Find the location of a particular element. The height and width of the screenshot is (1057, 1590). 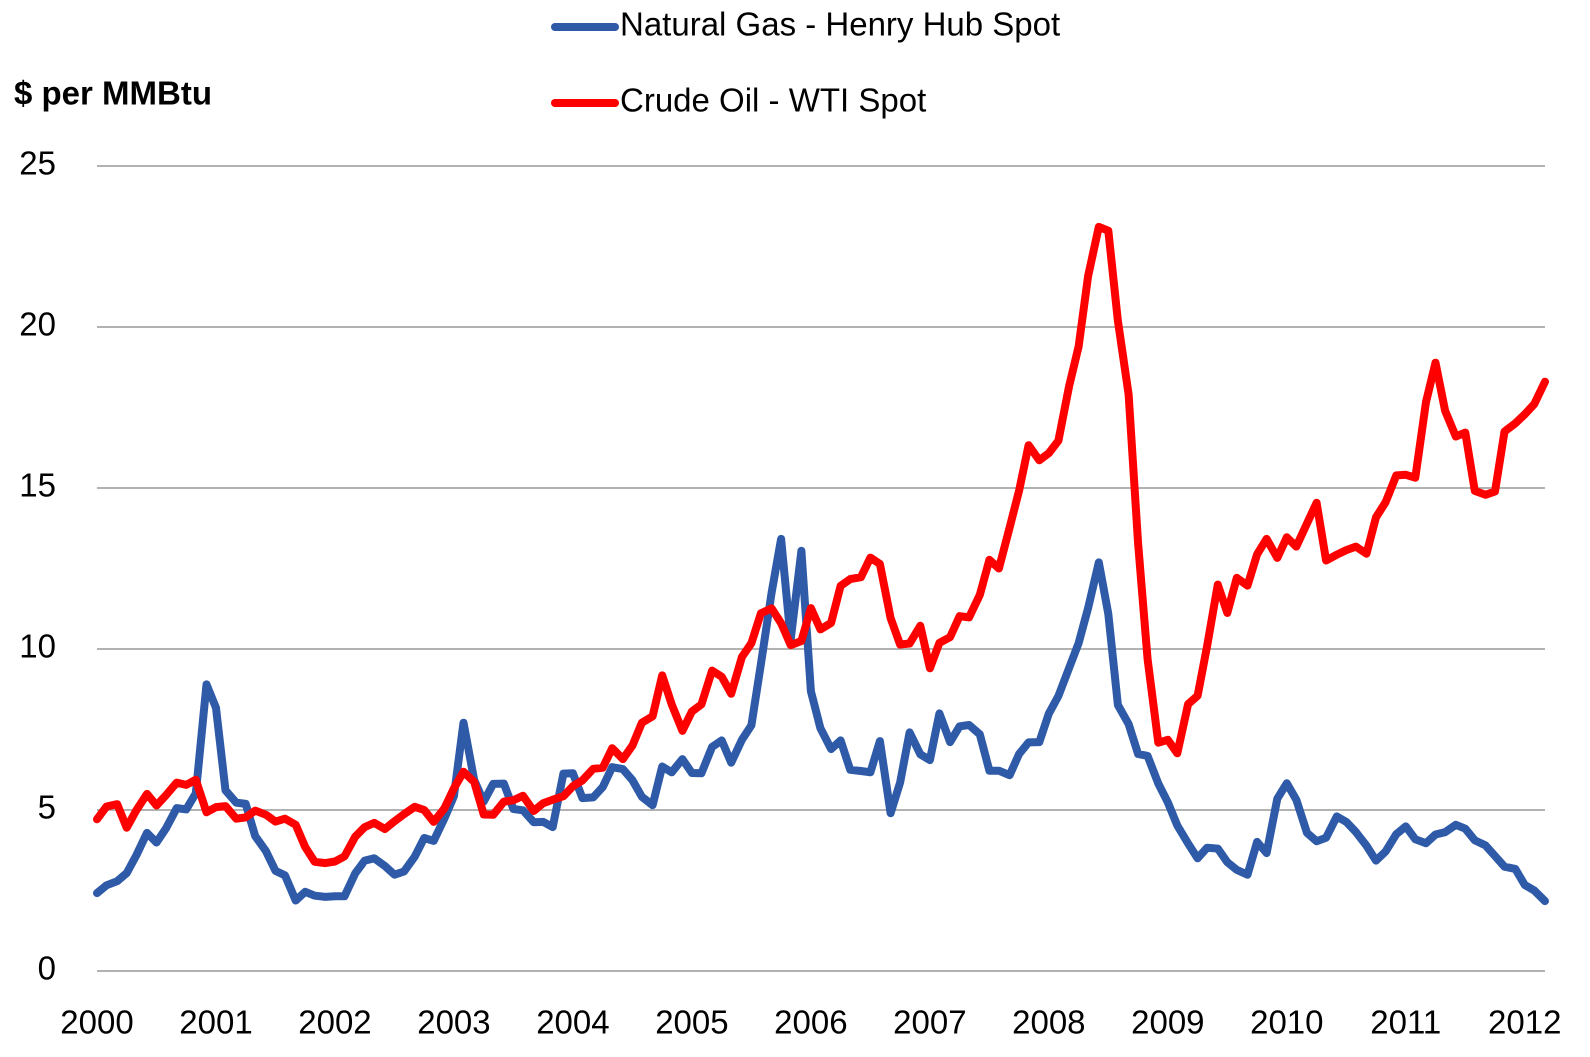

x-tick-label: 2012 is located at coordinates (1524, 1022).